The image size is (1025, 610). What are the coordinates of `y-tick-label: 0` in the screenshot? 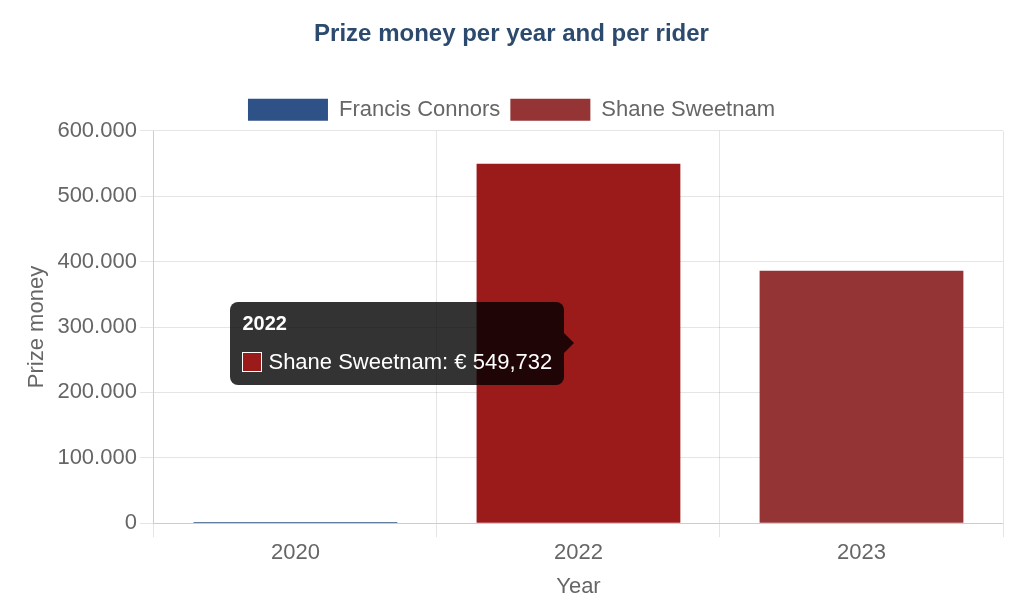 It's located at (130, 522).